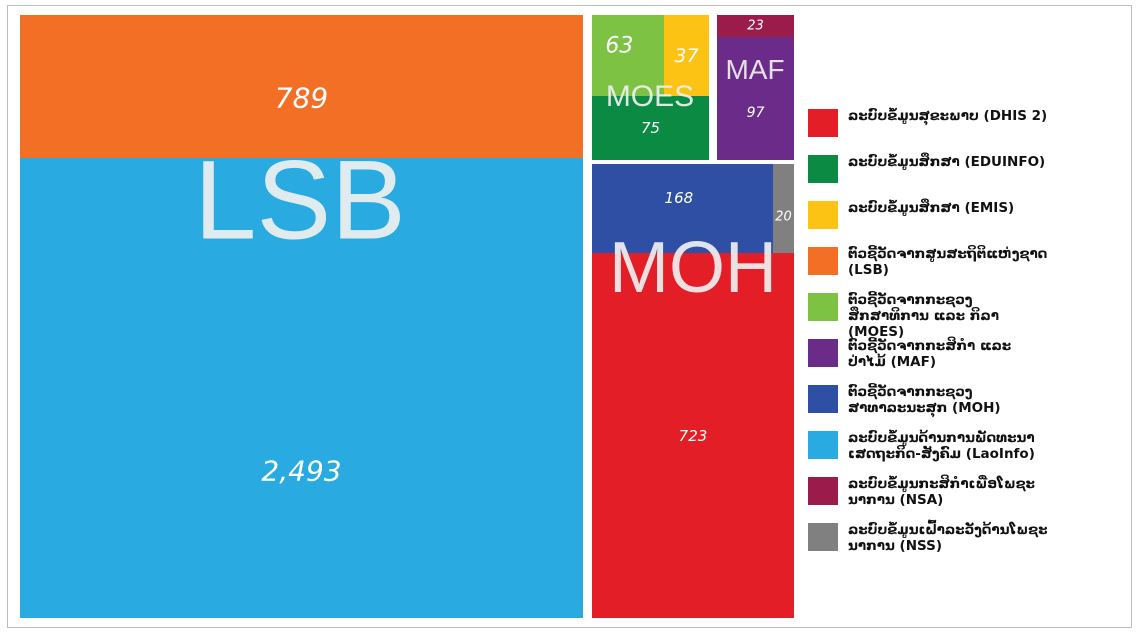  What do you see at coordinates (783, 217) in the screenshot?
I see `value-label: 20` at bounding box center [783, 217].